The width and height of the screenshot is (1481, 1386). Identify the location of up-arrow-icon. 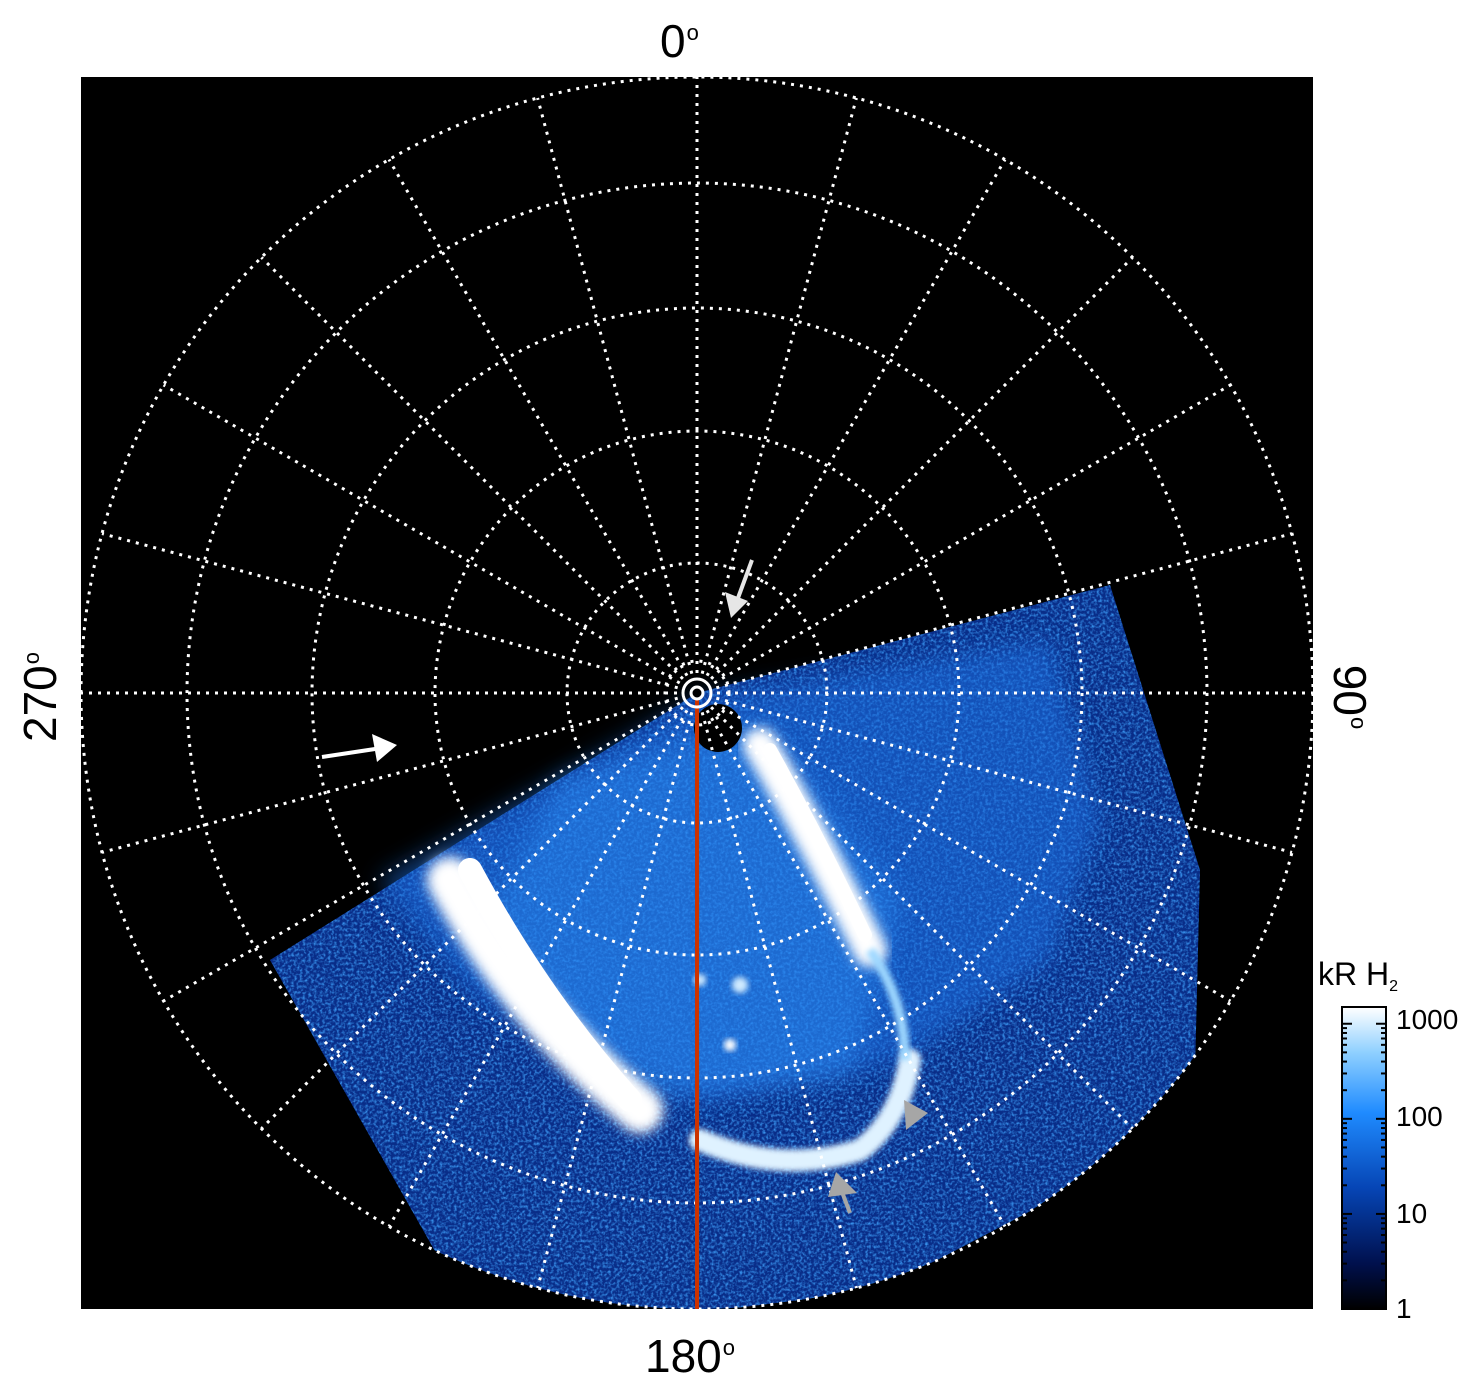
(842, 1193).